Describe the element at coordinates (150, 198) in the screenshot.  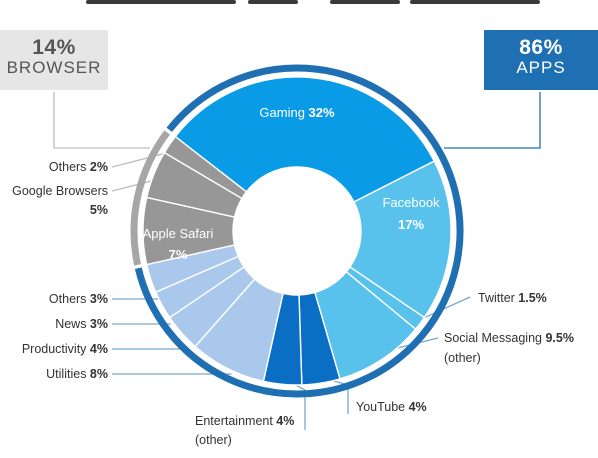
I see `browser-ring` at that location.